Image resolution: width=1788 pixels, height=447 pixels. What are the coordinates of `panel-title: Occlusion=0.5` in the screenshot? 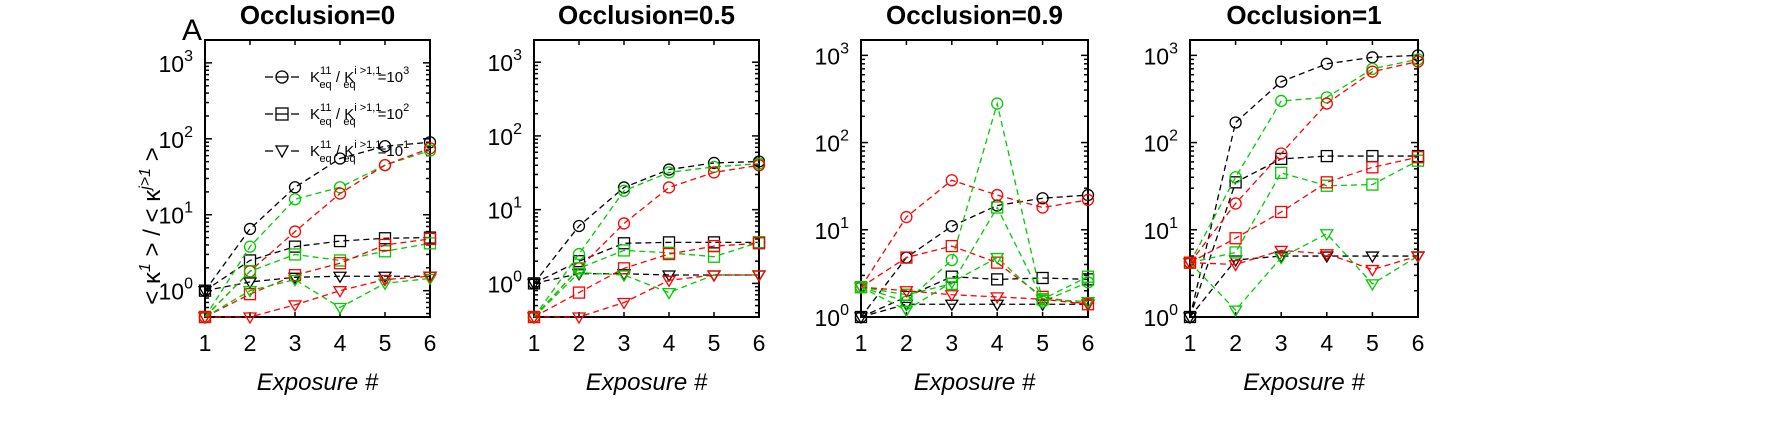 It's located at (646, 15).